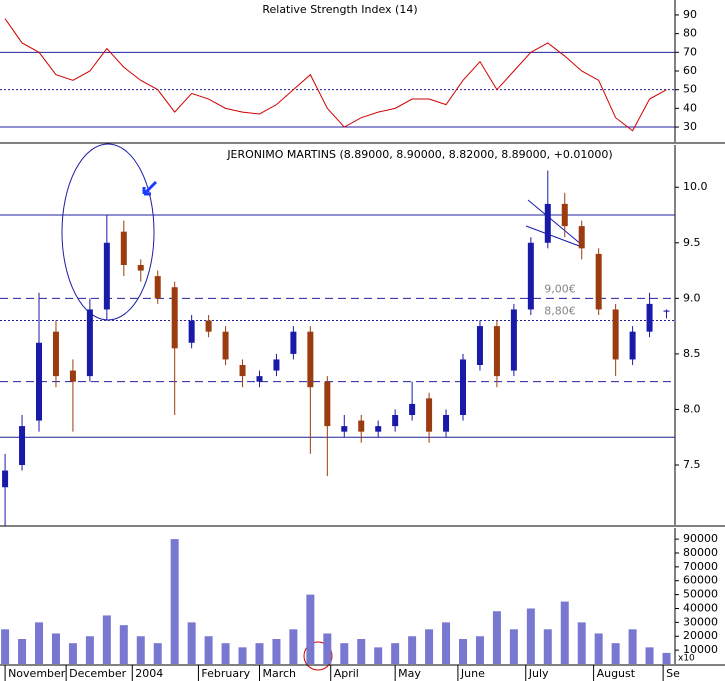 The image size is (725, 681). Describe the element at coordinates (692, 242) in the screenshot. I see `y-tick-label: 9.5` at that location.